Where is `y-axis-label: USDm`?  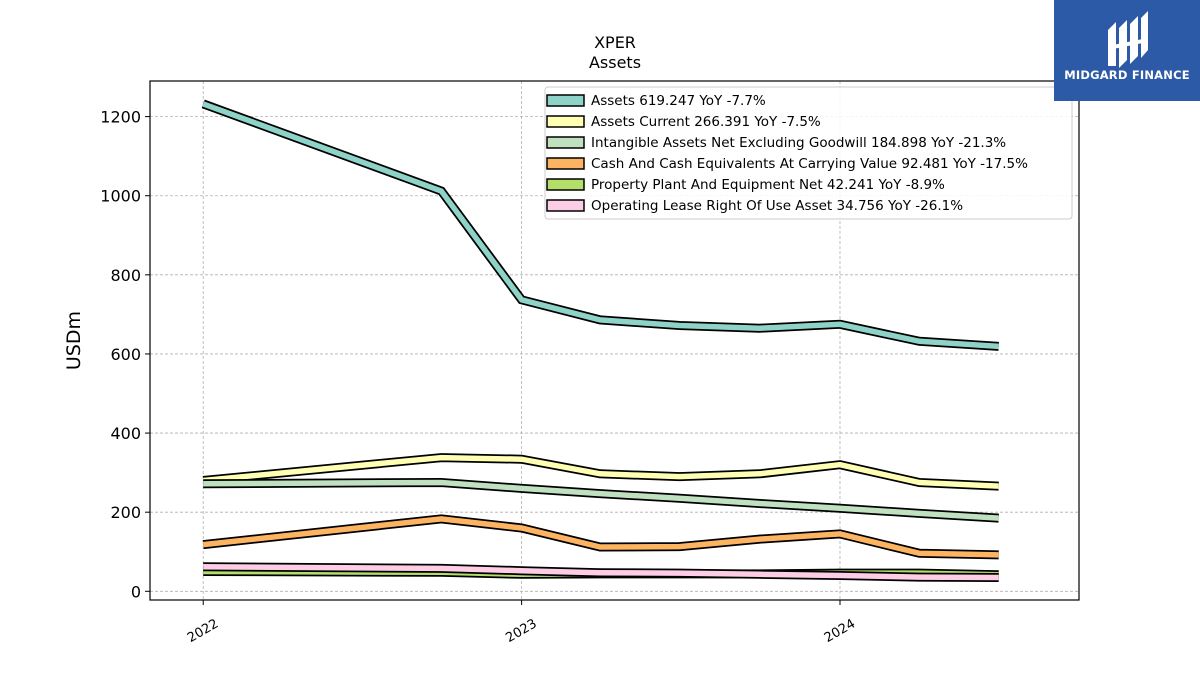 y-axis-label: USDm is located at coordinates (74, 340).